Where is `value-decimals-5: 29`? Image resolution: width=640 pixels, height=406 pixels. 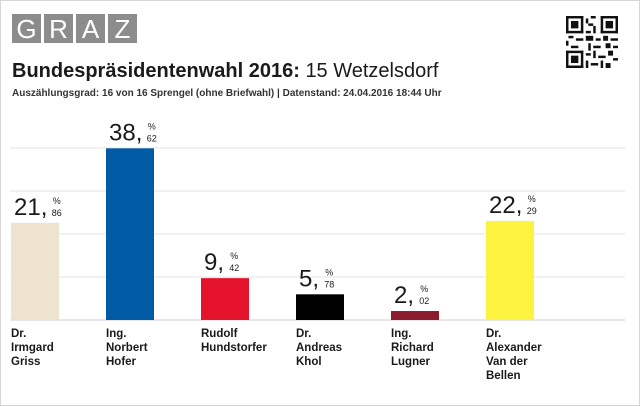
value-decimals-5: 29 is located at coordinates (532, 211).